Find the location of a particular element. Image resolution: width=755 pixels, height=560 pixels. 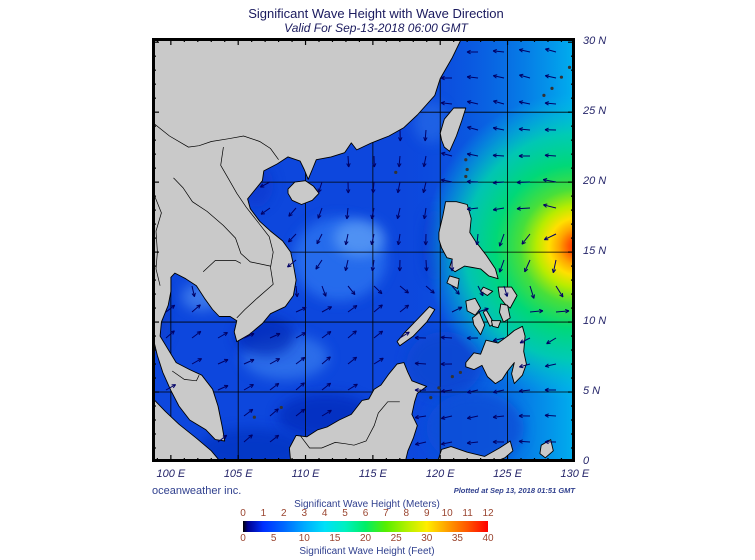

lat-tick-label: 10 N is located at coordinates (595, 321).